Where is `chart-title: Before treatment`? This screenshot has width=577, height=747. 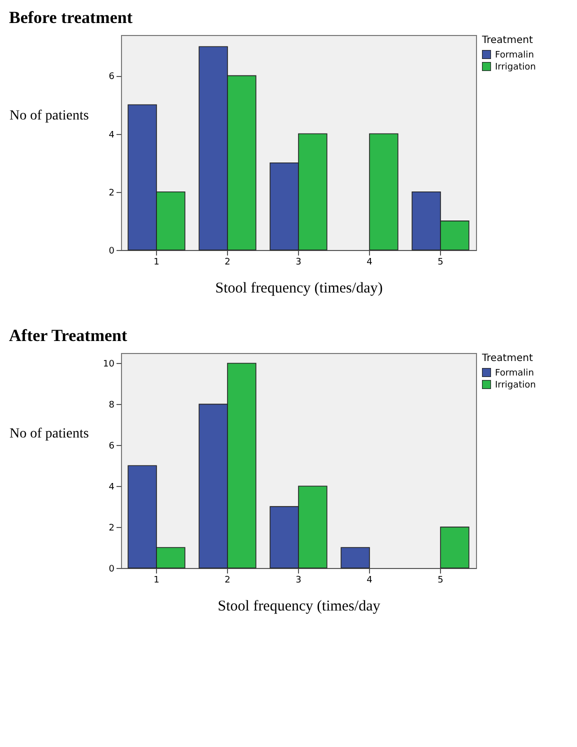 chart-title: Before treatment is located at coordinates (71, 17).